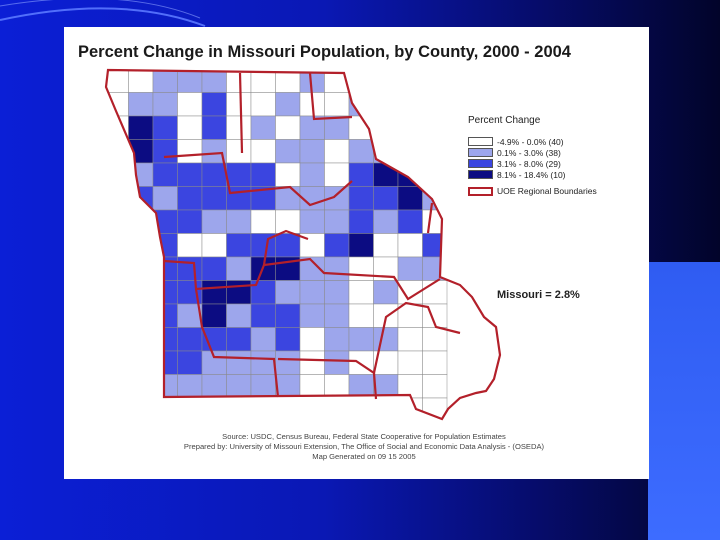 This screenshot has width=720, height=540. I want to click on legend-row-3: 8.1% - 18.4% (10), so click(558, 174).